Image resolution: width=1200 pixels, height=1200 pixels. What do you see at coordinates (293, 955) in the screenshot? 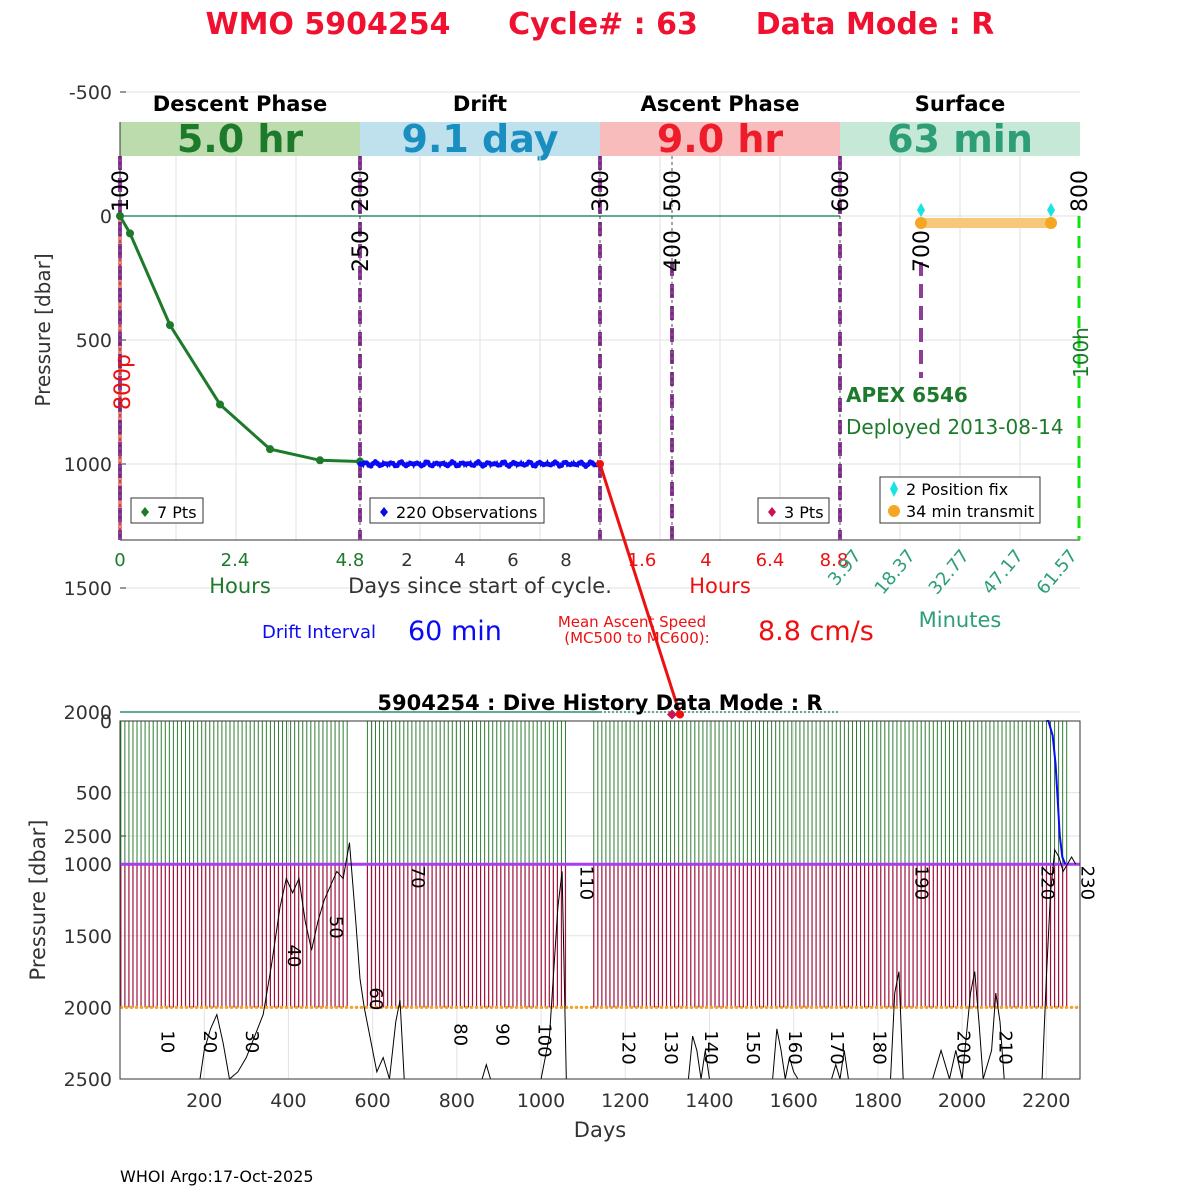
I see `cycle-label-40: 40` at bounding box center [293, 955].